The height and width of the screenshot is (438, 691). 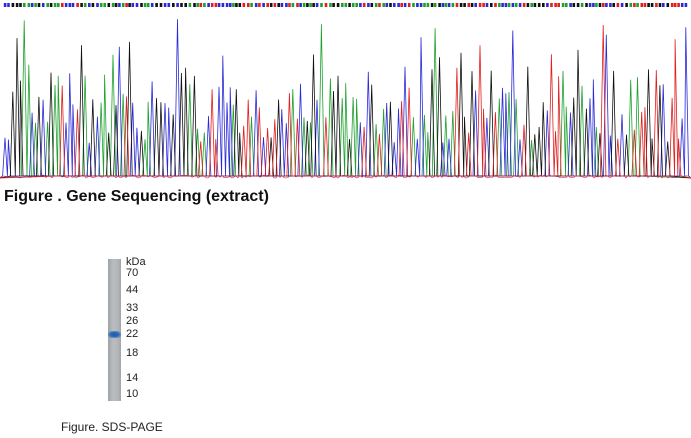 What do you see at coordinates (112, 427) in the screenshot?
I see `sds-page-caption: Figure. SDS-PAGE` at bounding box center [112, 427].